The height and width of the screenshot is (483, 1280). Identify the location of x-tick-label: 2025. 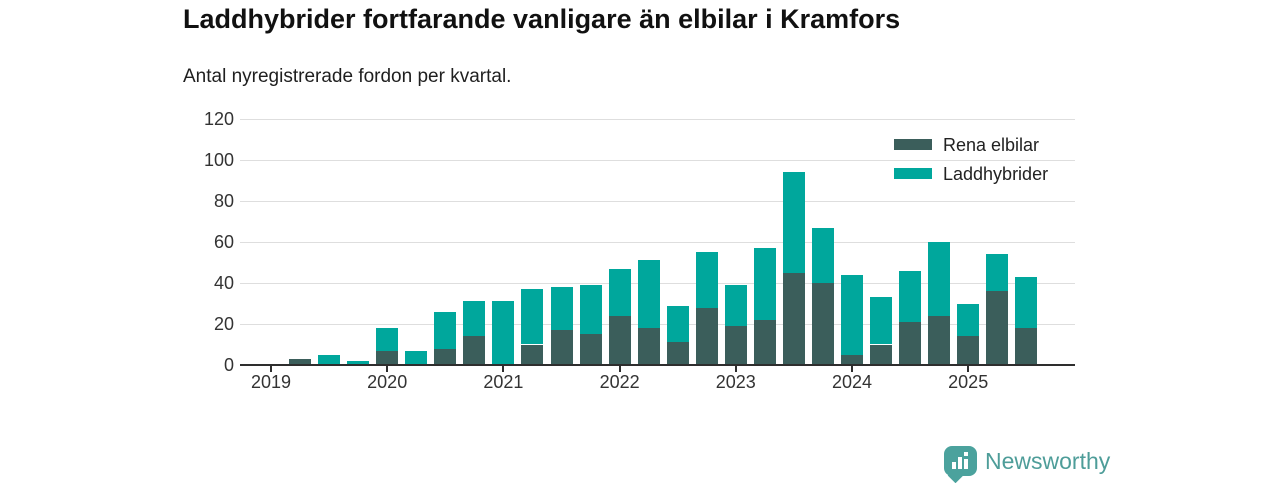
(968, 382).